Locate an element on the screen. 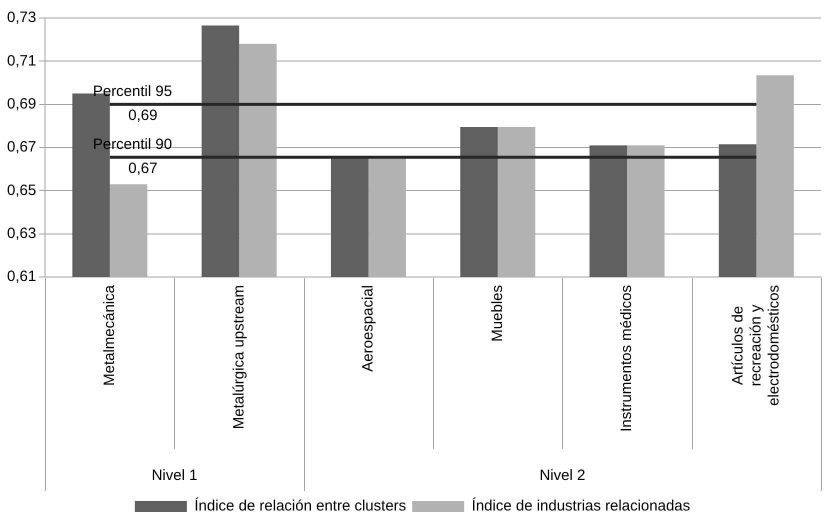  ref-line-label: Percentil 95 is located at coordinates (132, 91).